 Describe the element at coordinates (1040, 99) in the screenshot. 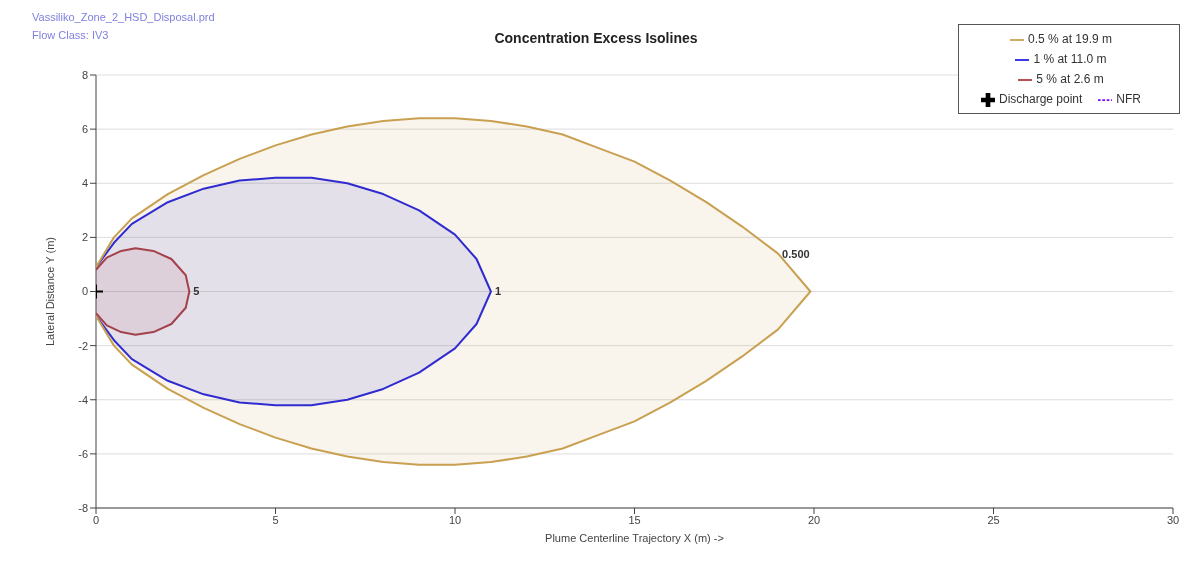

I see `legend-label: Discharge point` at that location.